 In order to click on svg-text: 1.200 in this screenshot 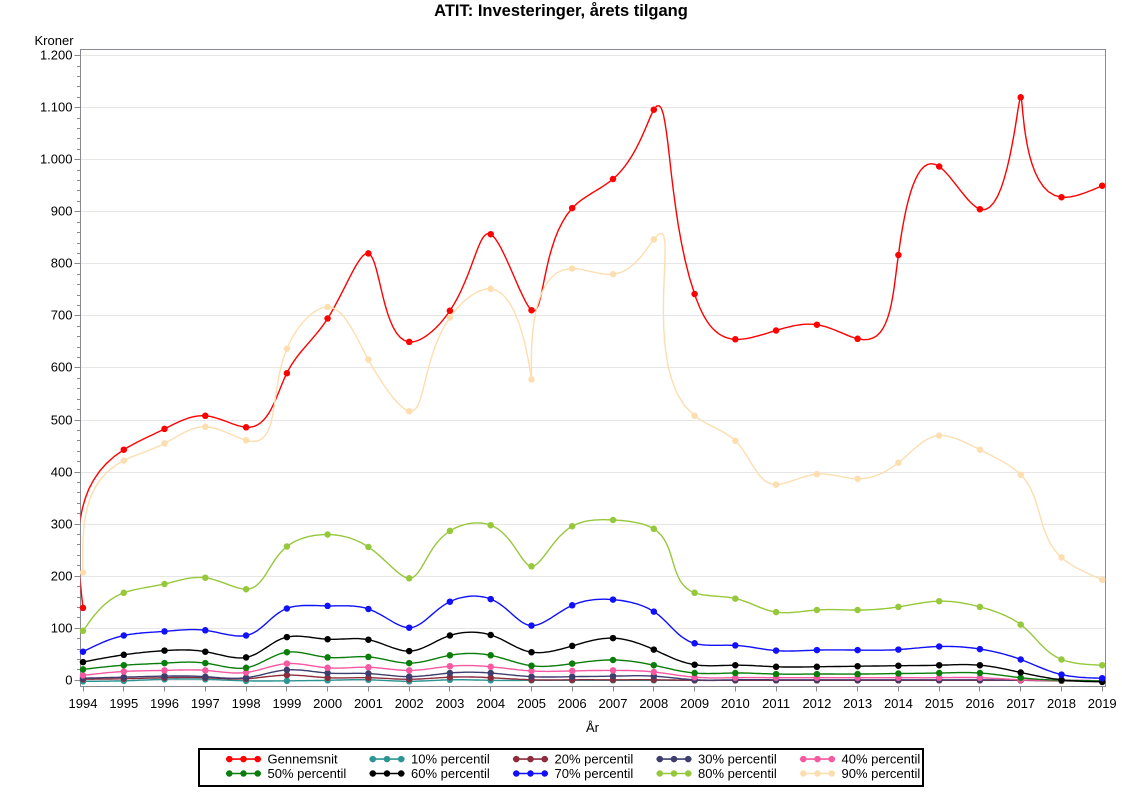, I will do `click(56, 54)`.